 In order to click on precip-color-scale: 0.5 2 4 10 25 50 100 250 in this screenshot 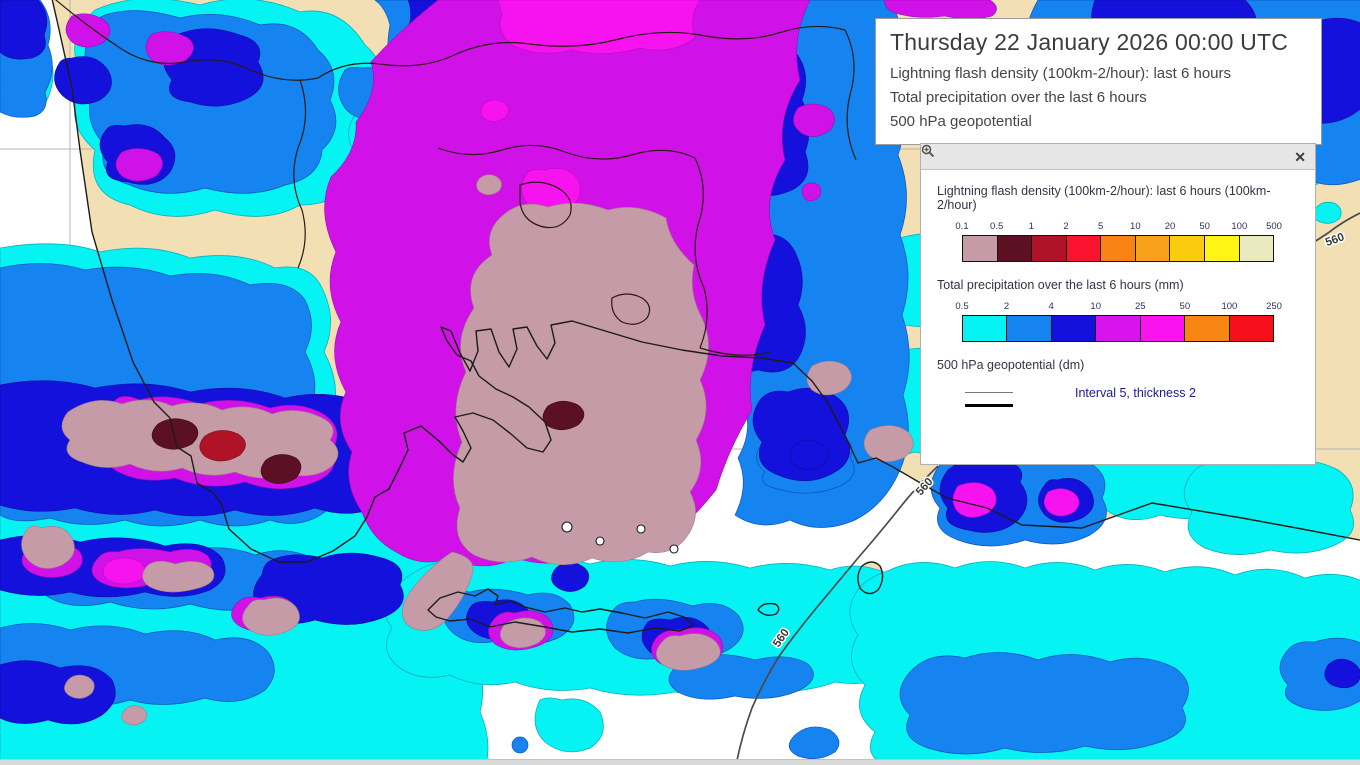, I will do `click(1118, 321)`.